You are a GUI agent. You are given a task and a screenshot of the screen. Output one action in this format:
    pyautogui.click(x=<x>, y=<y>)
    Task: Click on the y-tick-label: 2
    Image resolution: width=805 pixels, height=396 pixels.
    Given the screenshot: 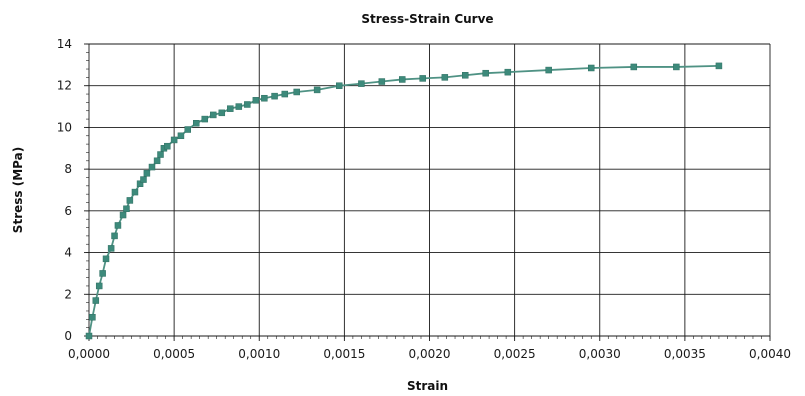 What is the action you would take?
    pyautogui.click(x=68, y=294)
    